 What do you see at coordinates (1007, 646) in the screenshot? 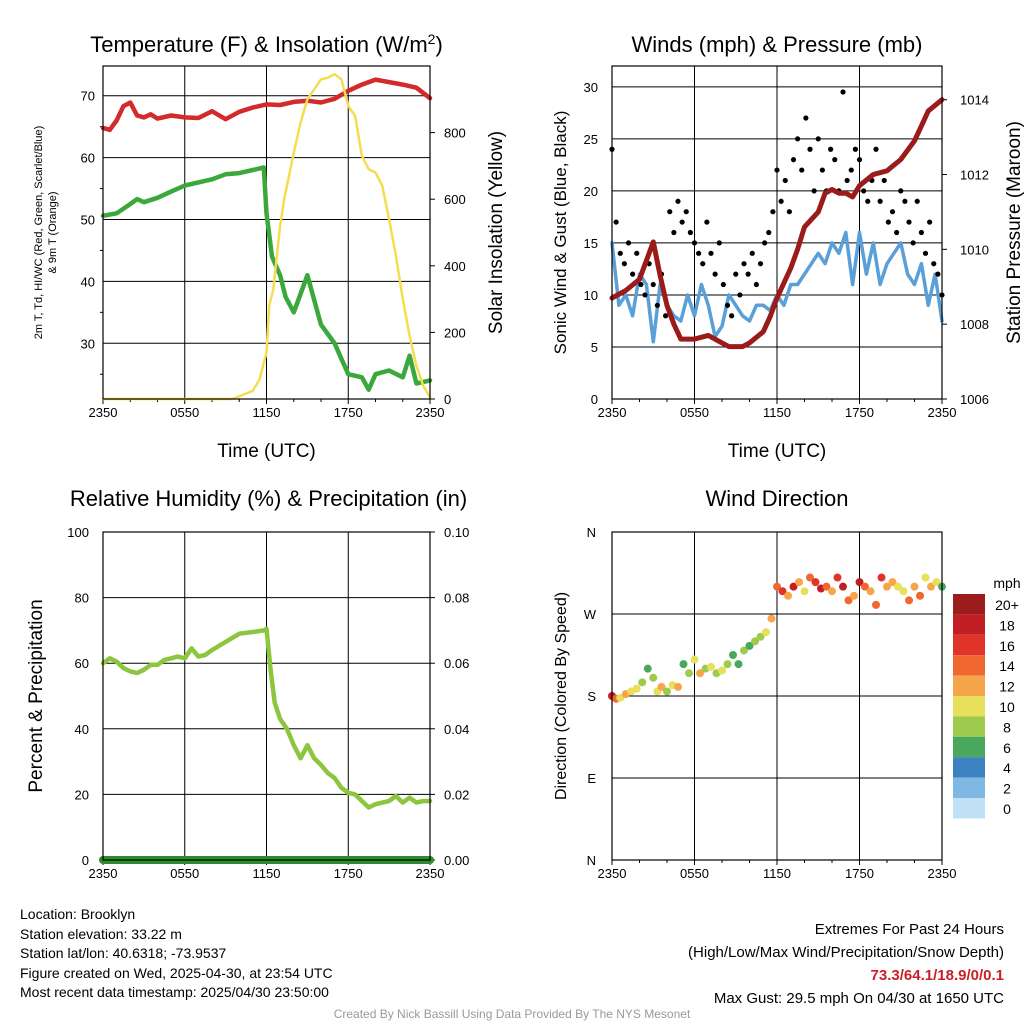
I see `colorbar-label: 16` at bounding box center [1007, 646].